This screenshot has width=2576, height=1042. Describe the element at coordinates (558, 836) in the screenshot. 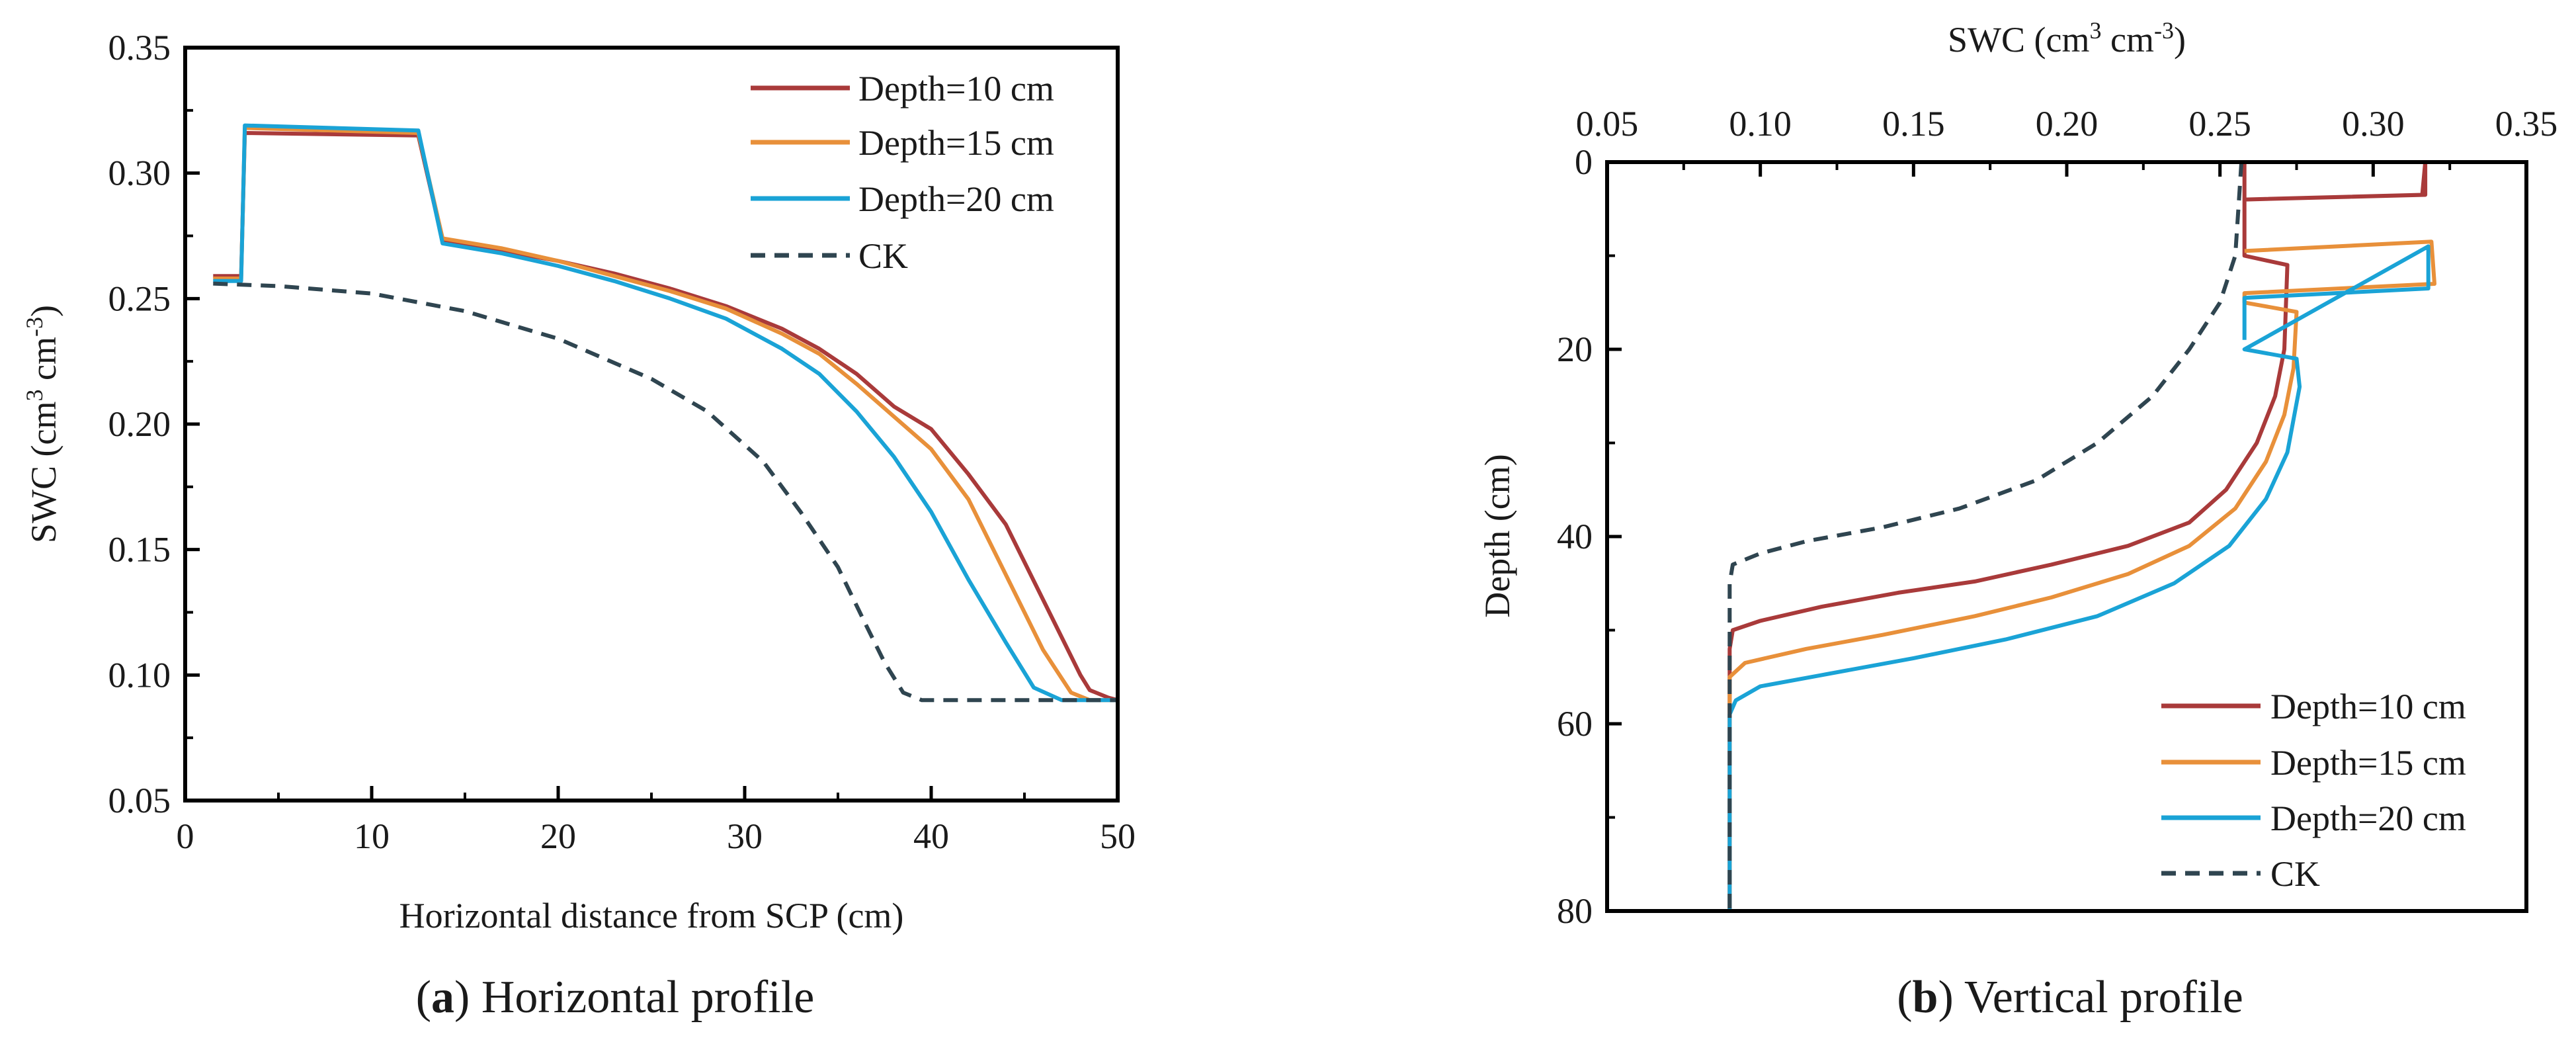

I see `a-xtick-2: 20` at that location.